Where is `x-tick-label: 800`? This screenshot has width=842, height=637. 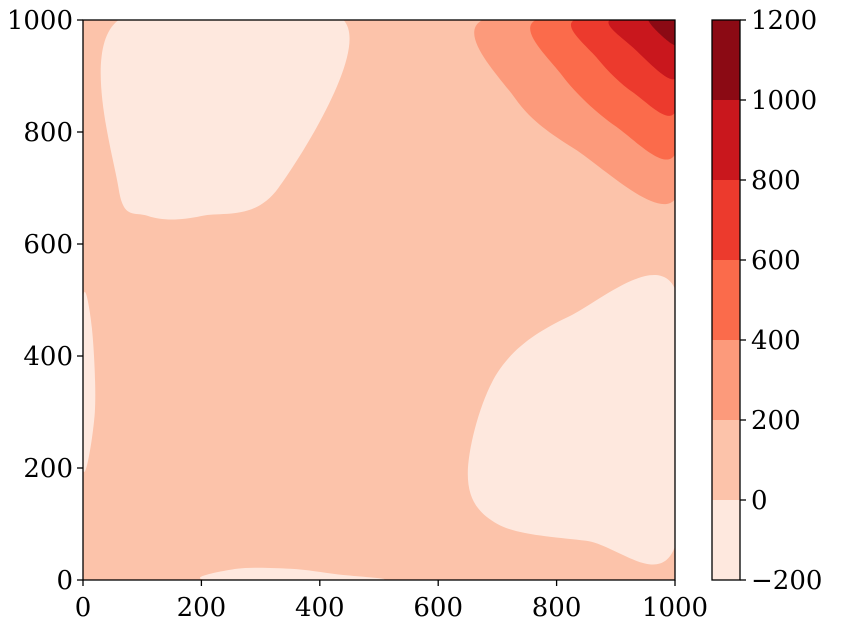
x-tick-label: 800 is located at coordinates (557, 608).